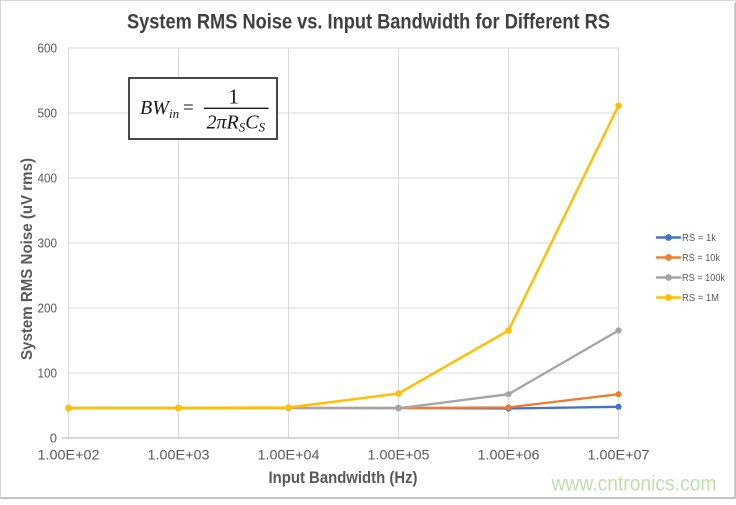  Describe the element at coordinates (701, 258) in the screenshot. I see `svg-text: RS = 10k` at that location.